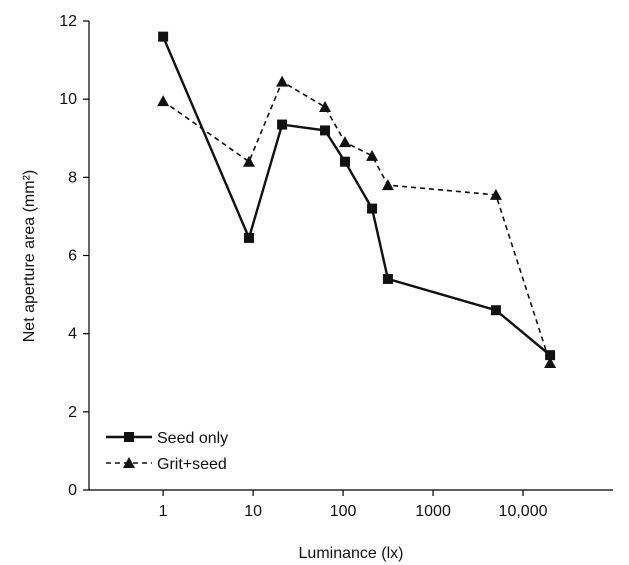 This screenshot has height=565, width=629. I want to click on x-ticks: 1 10 100 1000 10,000, so click(353, 505).